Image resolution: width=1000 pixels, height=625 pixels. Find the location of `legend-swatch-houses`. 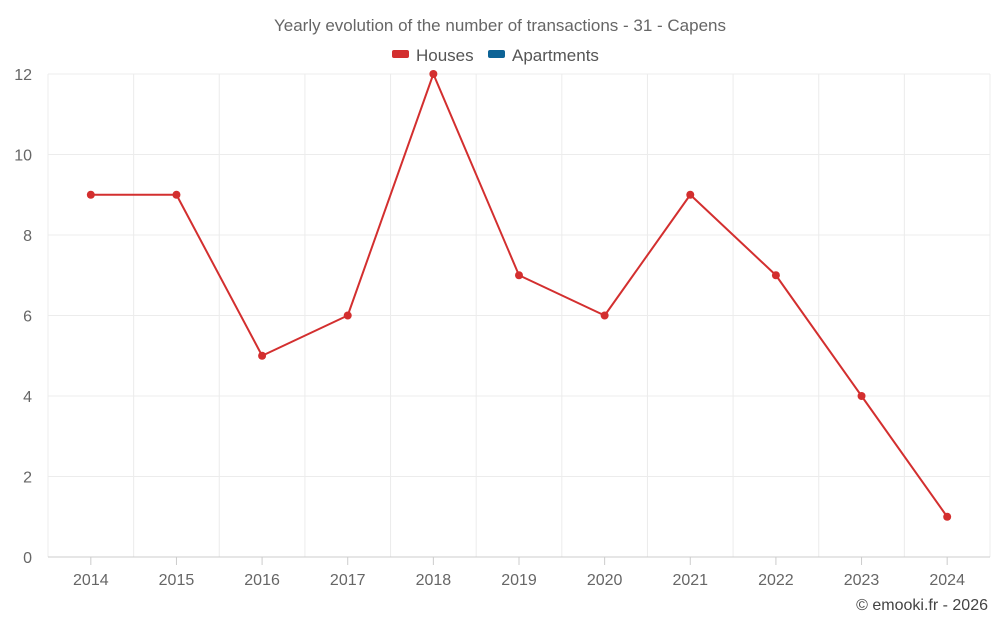

legend-swatch-houses is located at coordinates (400, 54).